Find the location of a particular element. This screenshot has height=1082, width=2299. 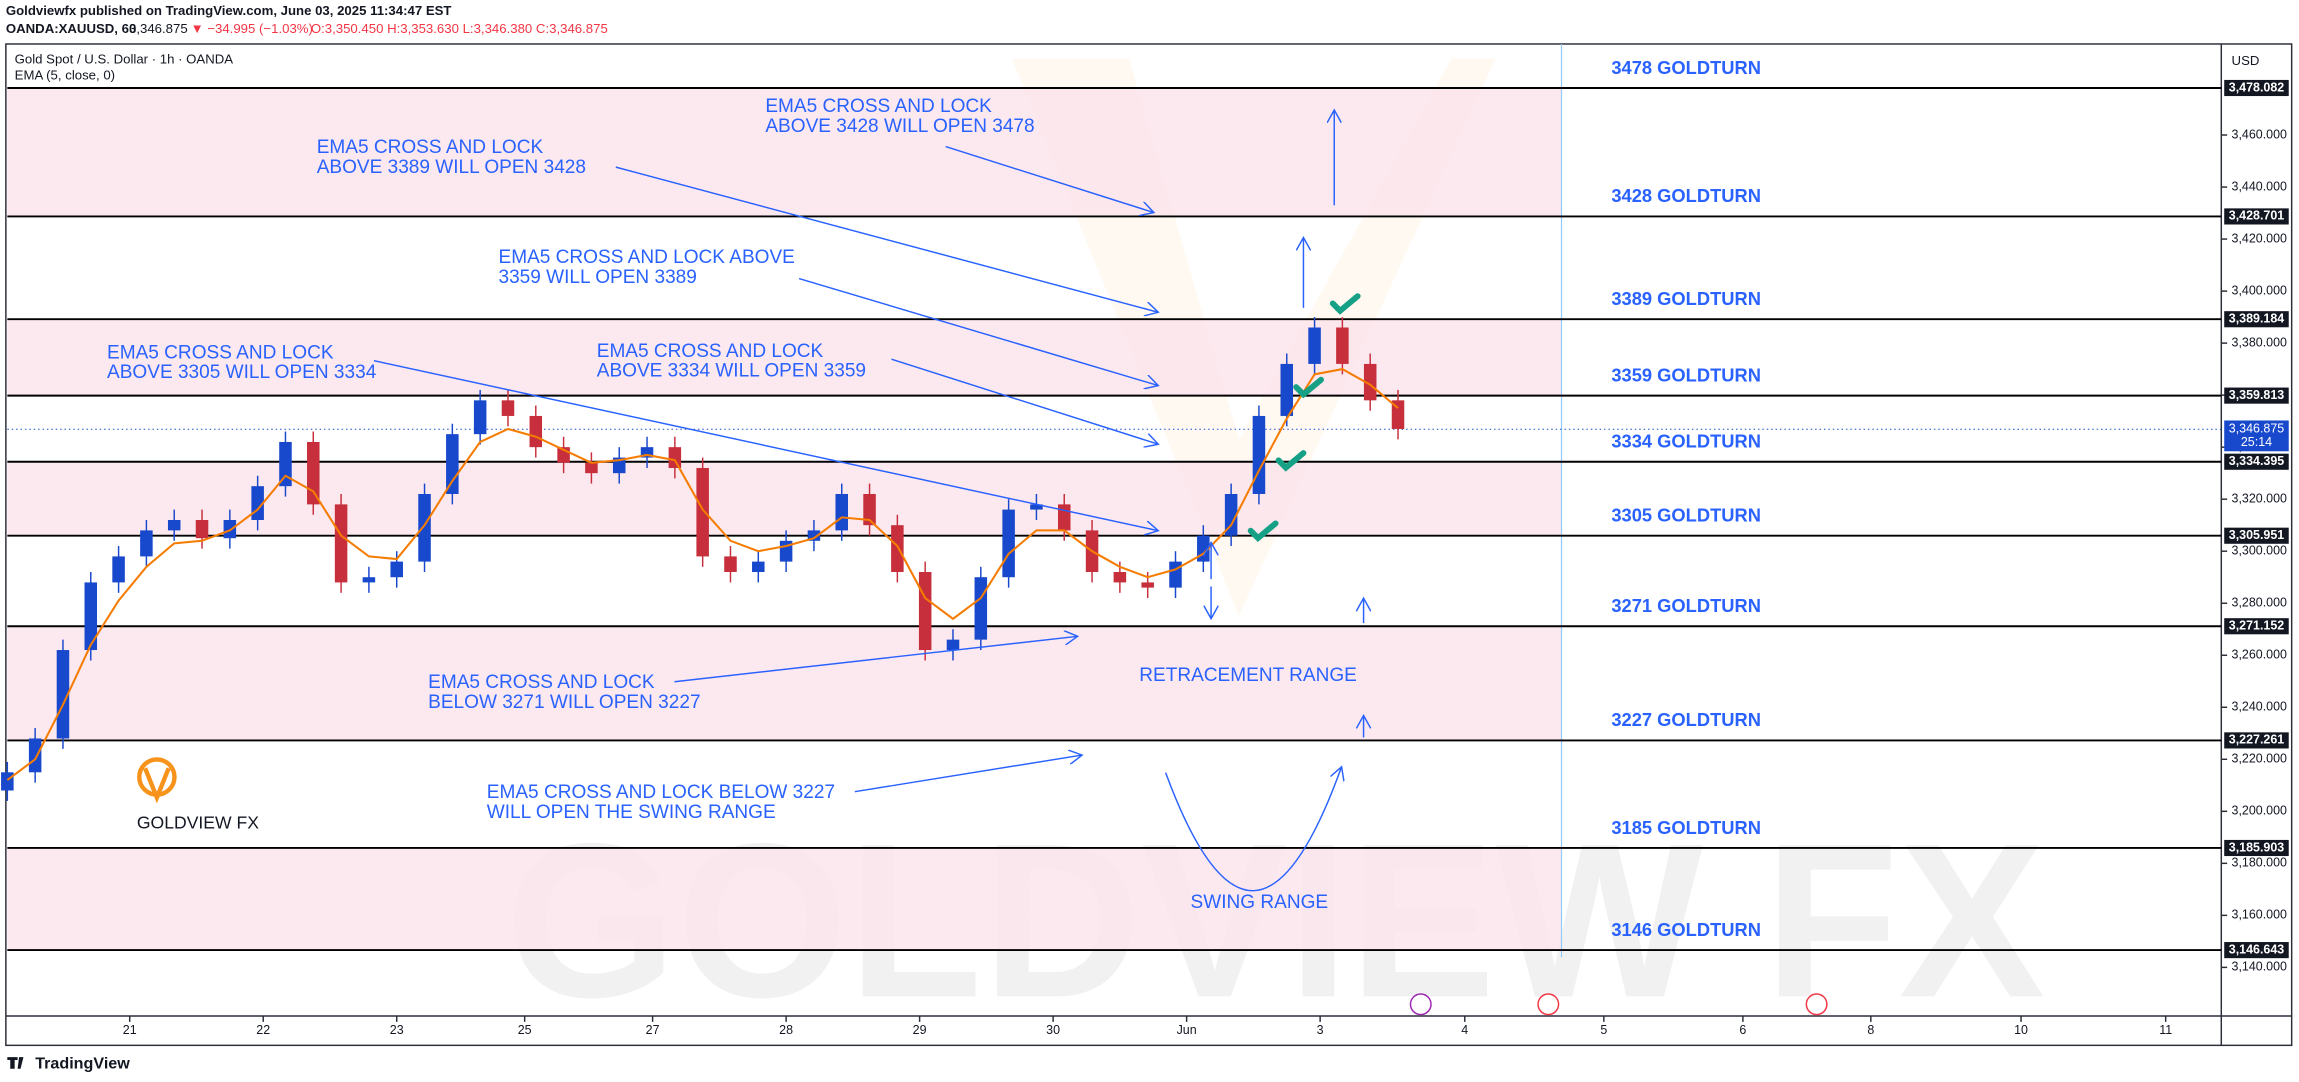

x-tick-label: 28 is located at coordinates (786, 1030).